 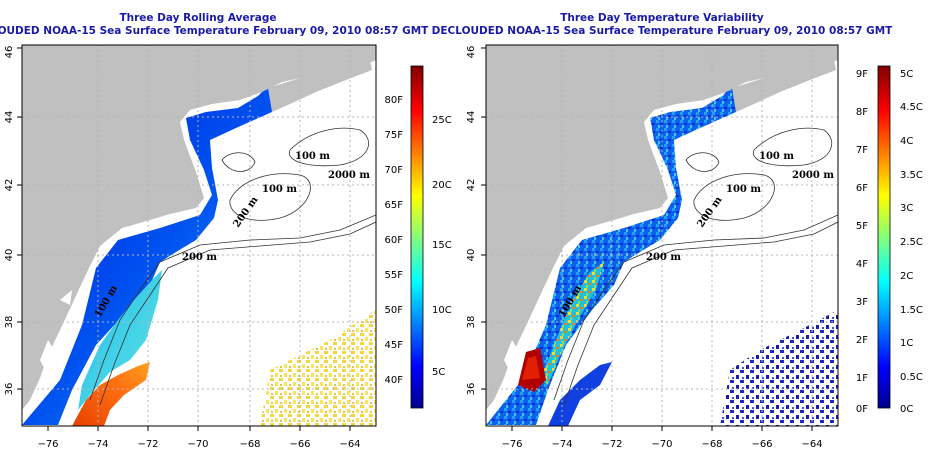 What do you see at coordinates (862, 226) in the screenshot?
I see `colorbar-f-label: 5F` at bounding box center [862, 226].